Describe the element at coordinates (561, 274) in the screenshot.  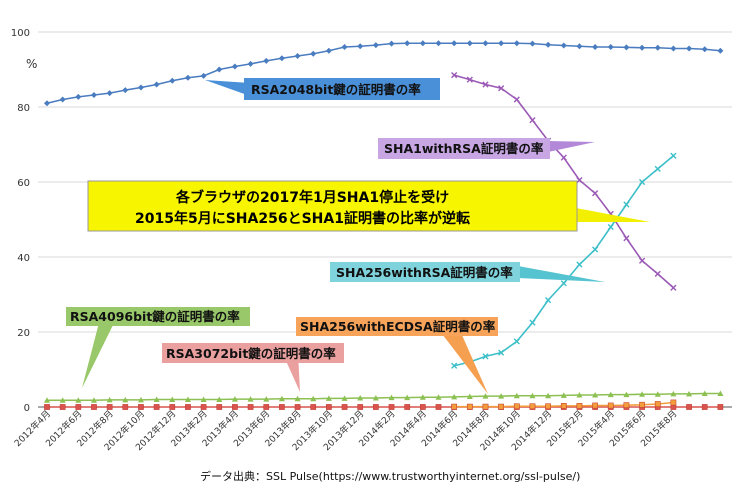
I see `callout-sha256rsa-pointer` at that location.